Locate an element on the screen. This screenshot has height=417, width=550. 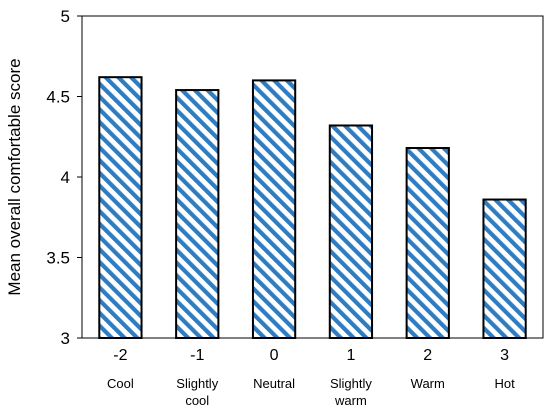
y-tick-label: 4 is located at coordinates (65, 177).